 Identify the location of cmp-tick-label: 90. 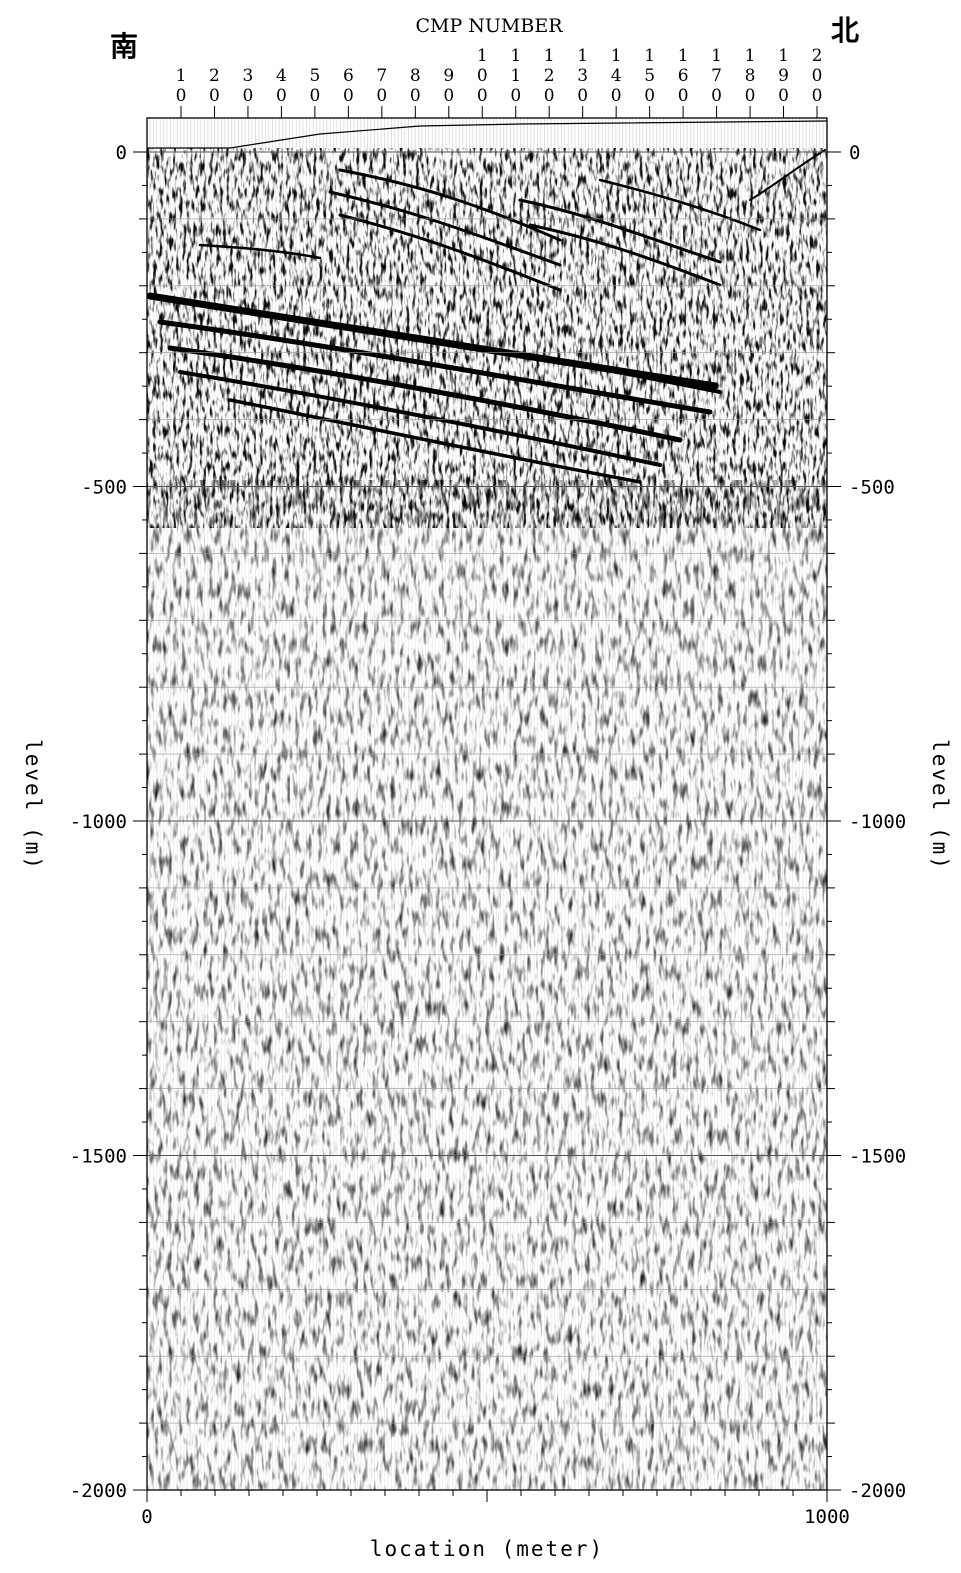
(448, 92).